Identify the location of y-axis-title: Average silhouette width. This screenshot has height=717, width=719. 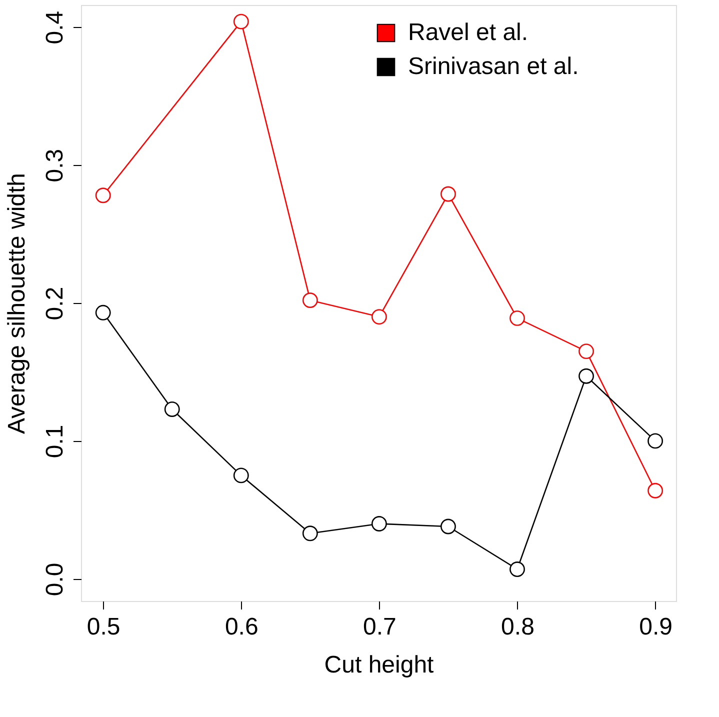
(17, 303).